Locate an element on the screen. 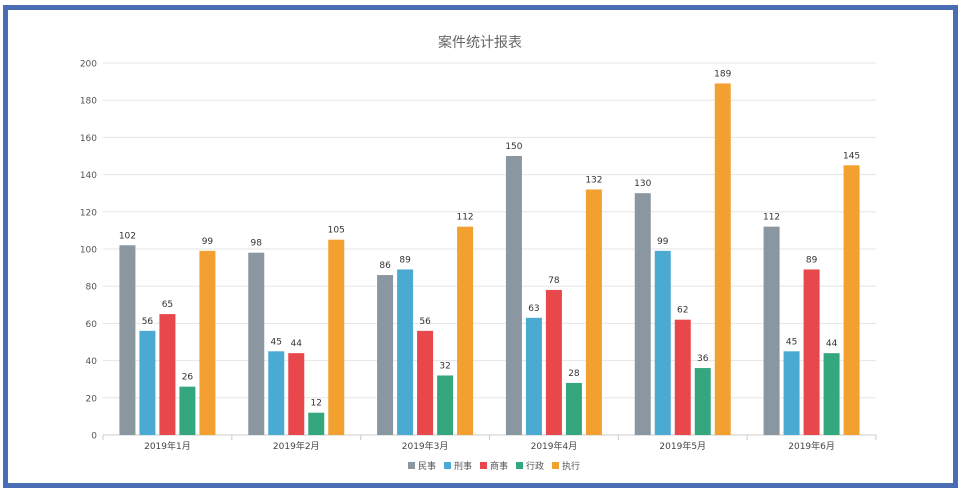 The width and height of the screenshot is (961, 492). data-label: 145 is located at coordinates (851, 156).